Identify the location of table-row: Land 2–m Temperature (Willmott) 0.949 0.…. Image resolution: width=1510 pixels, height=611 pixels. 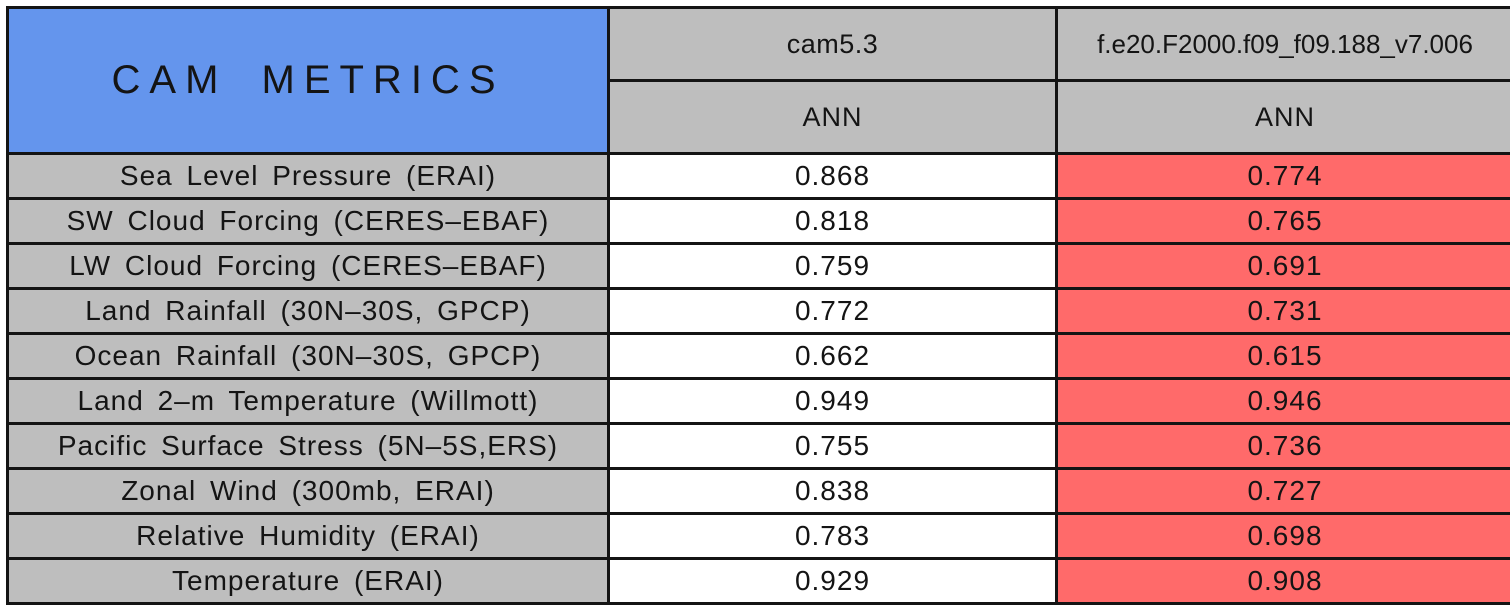
(758, 401).